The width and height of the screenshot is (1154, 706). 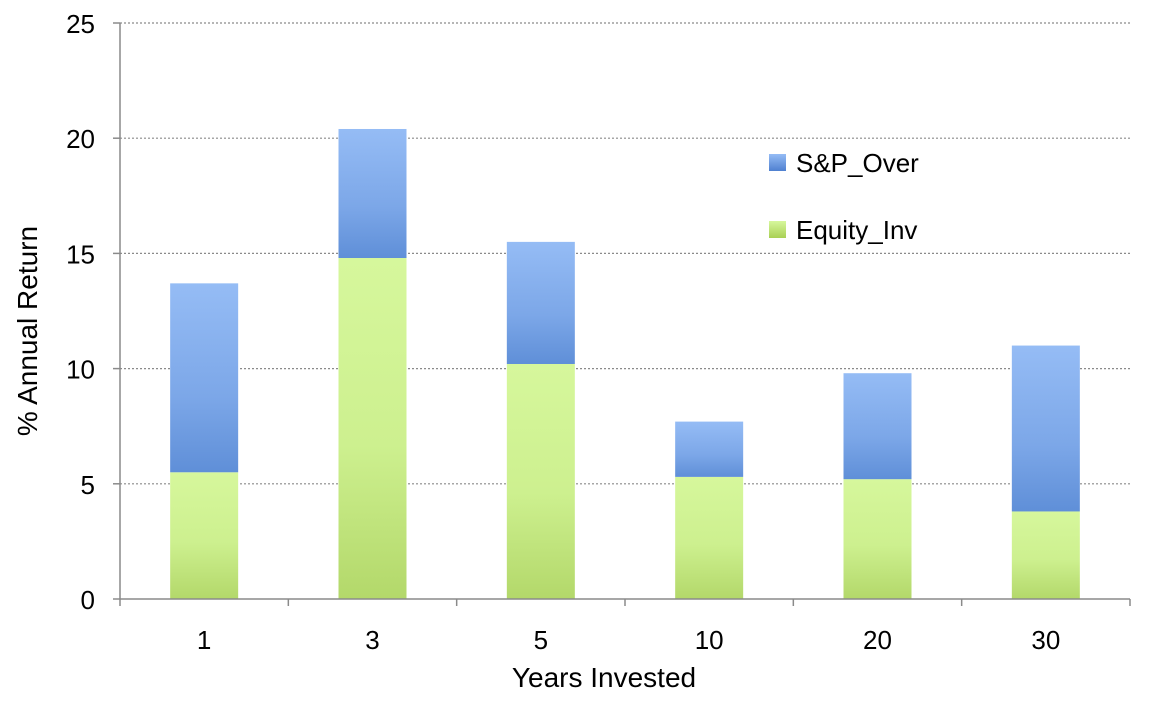 I want to click on legend-swatch-sp-over, so click(x=777, y=162).